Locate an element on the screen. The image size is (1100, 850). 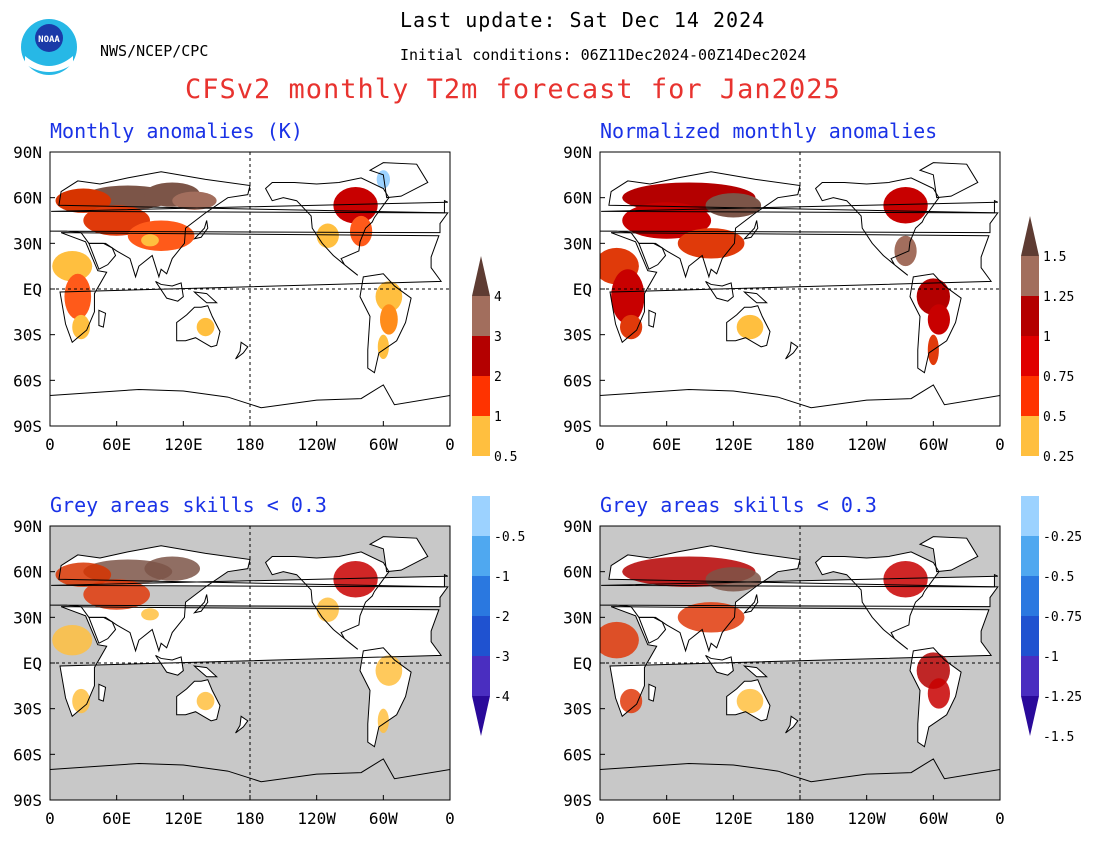
panel-title: Normalized monthly anomalies is located at coordinates (768, 131).